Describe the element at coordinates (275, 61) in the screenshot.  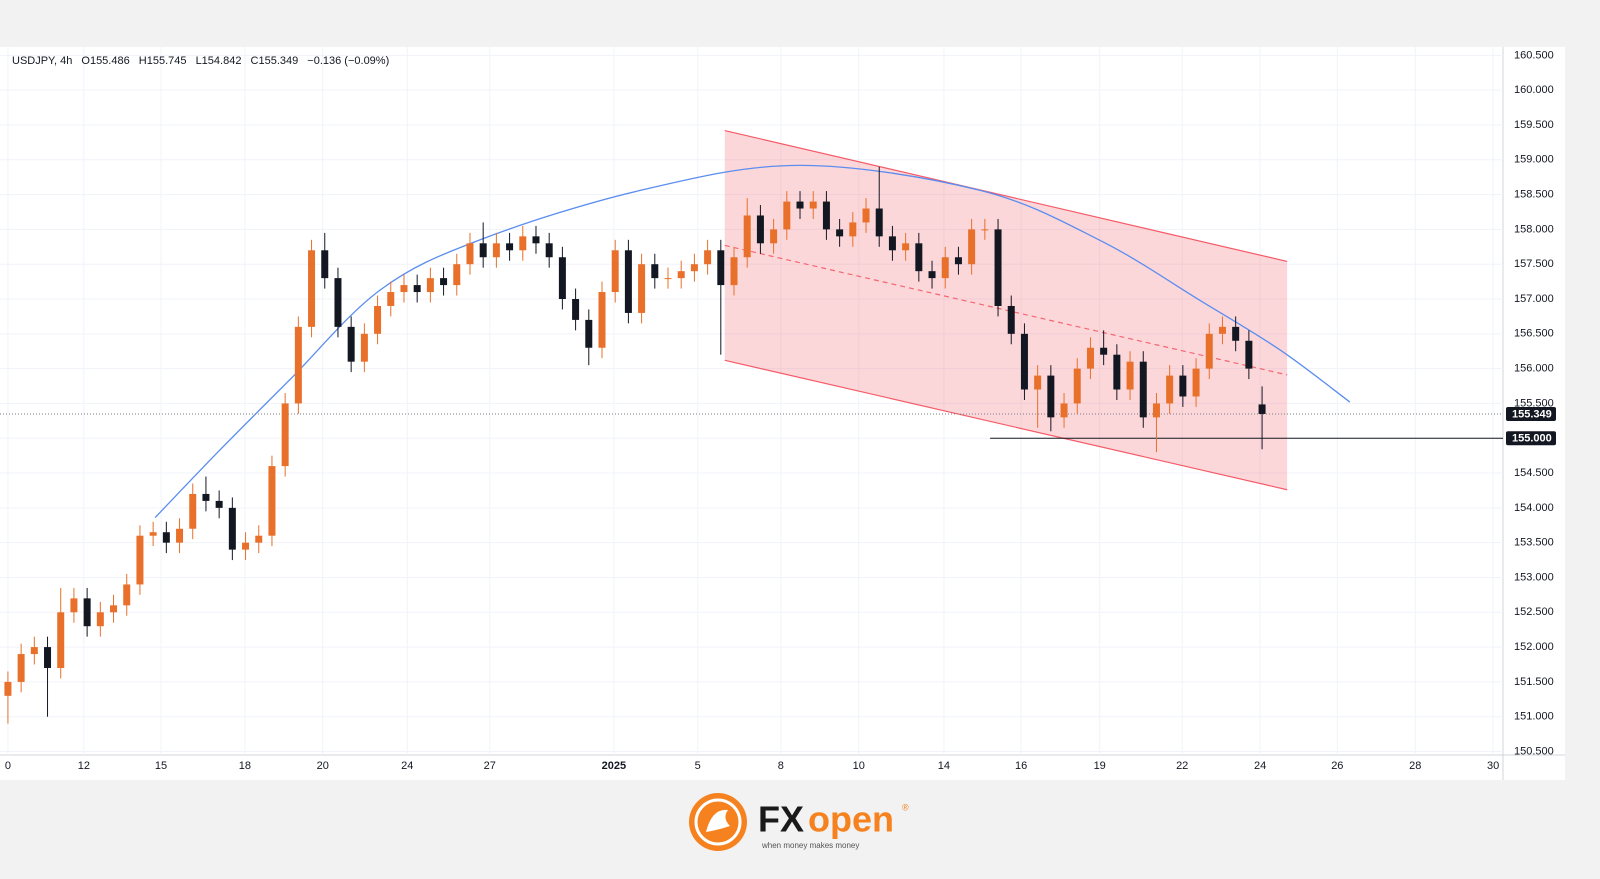
I see `header-close: C155.349` at that location.